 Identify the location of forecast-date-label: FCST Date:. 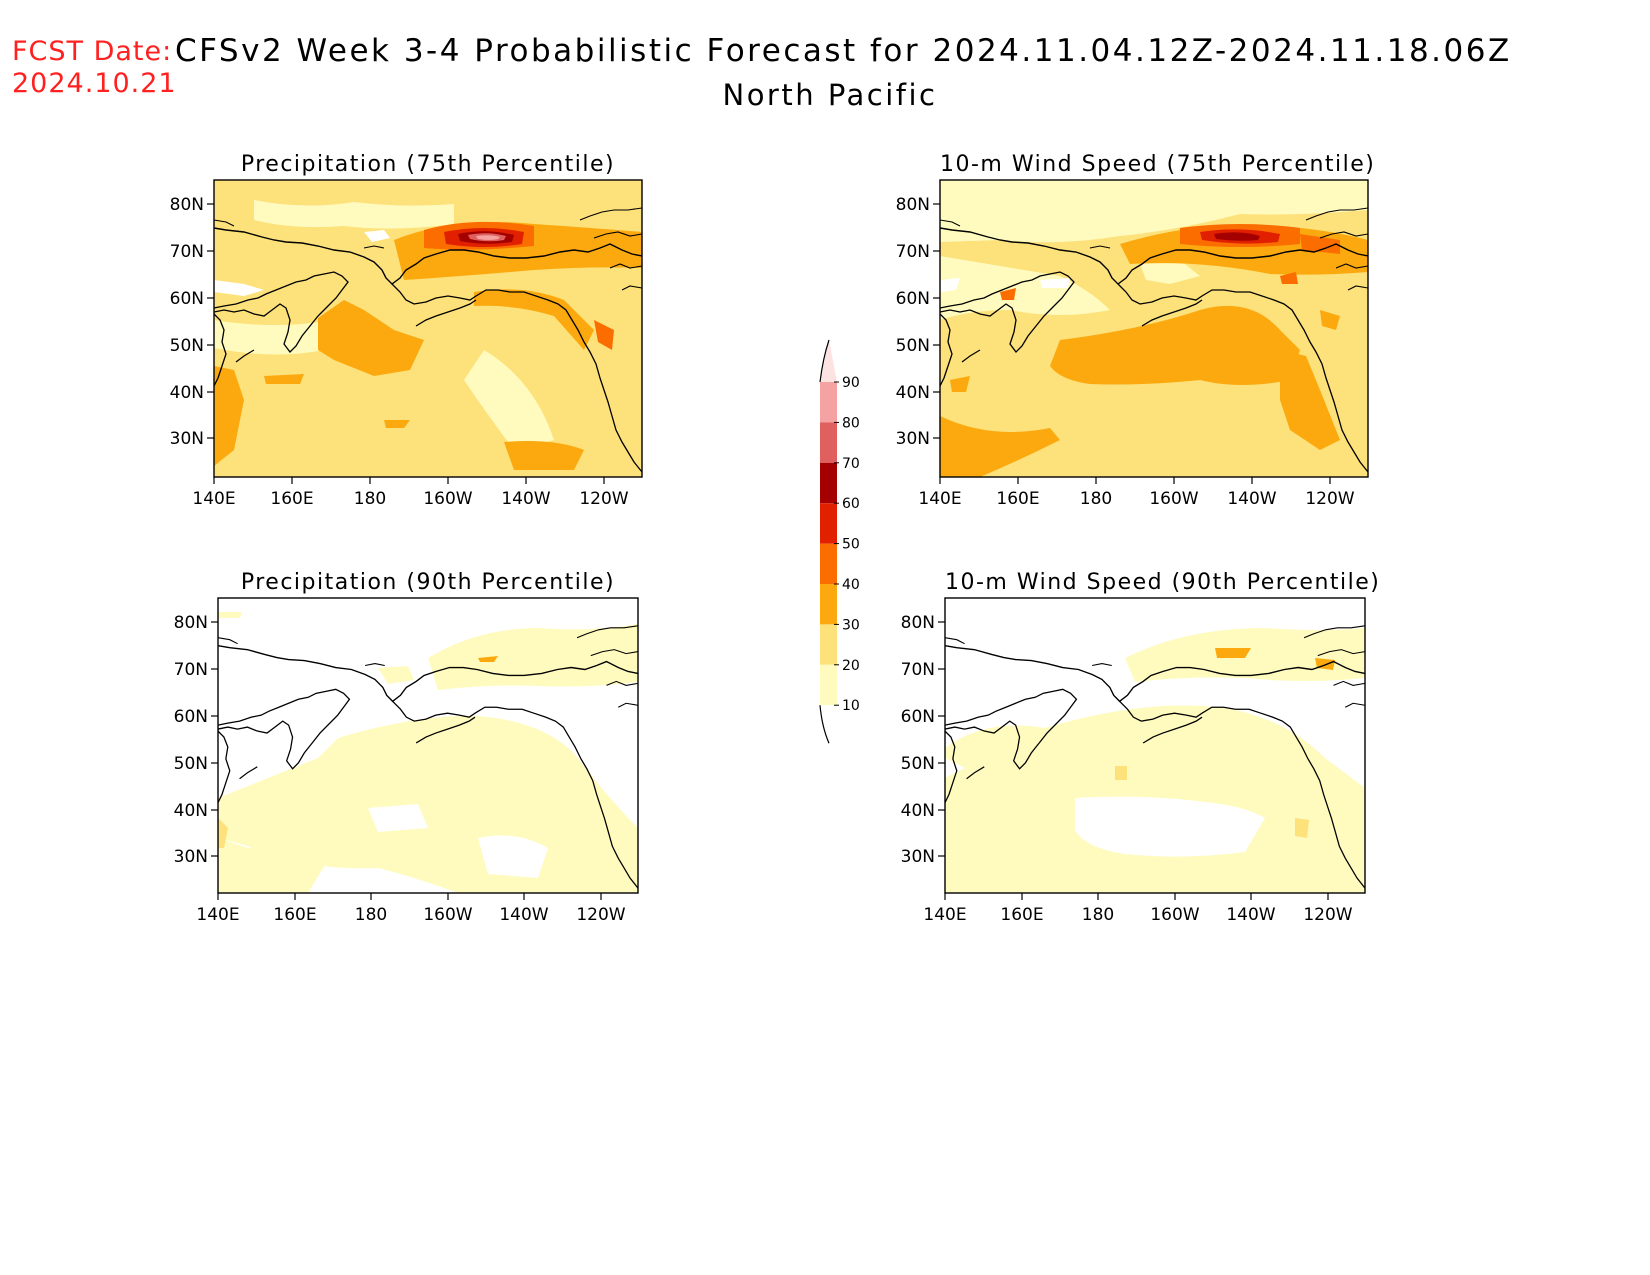
(92, 51).